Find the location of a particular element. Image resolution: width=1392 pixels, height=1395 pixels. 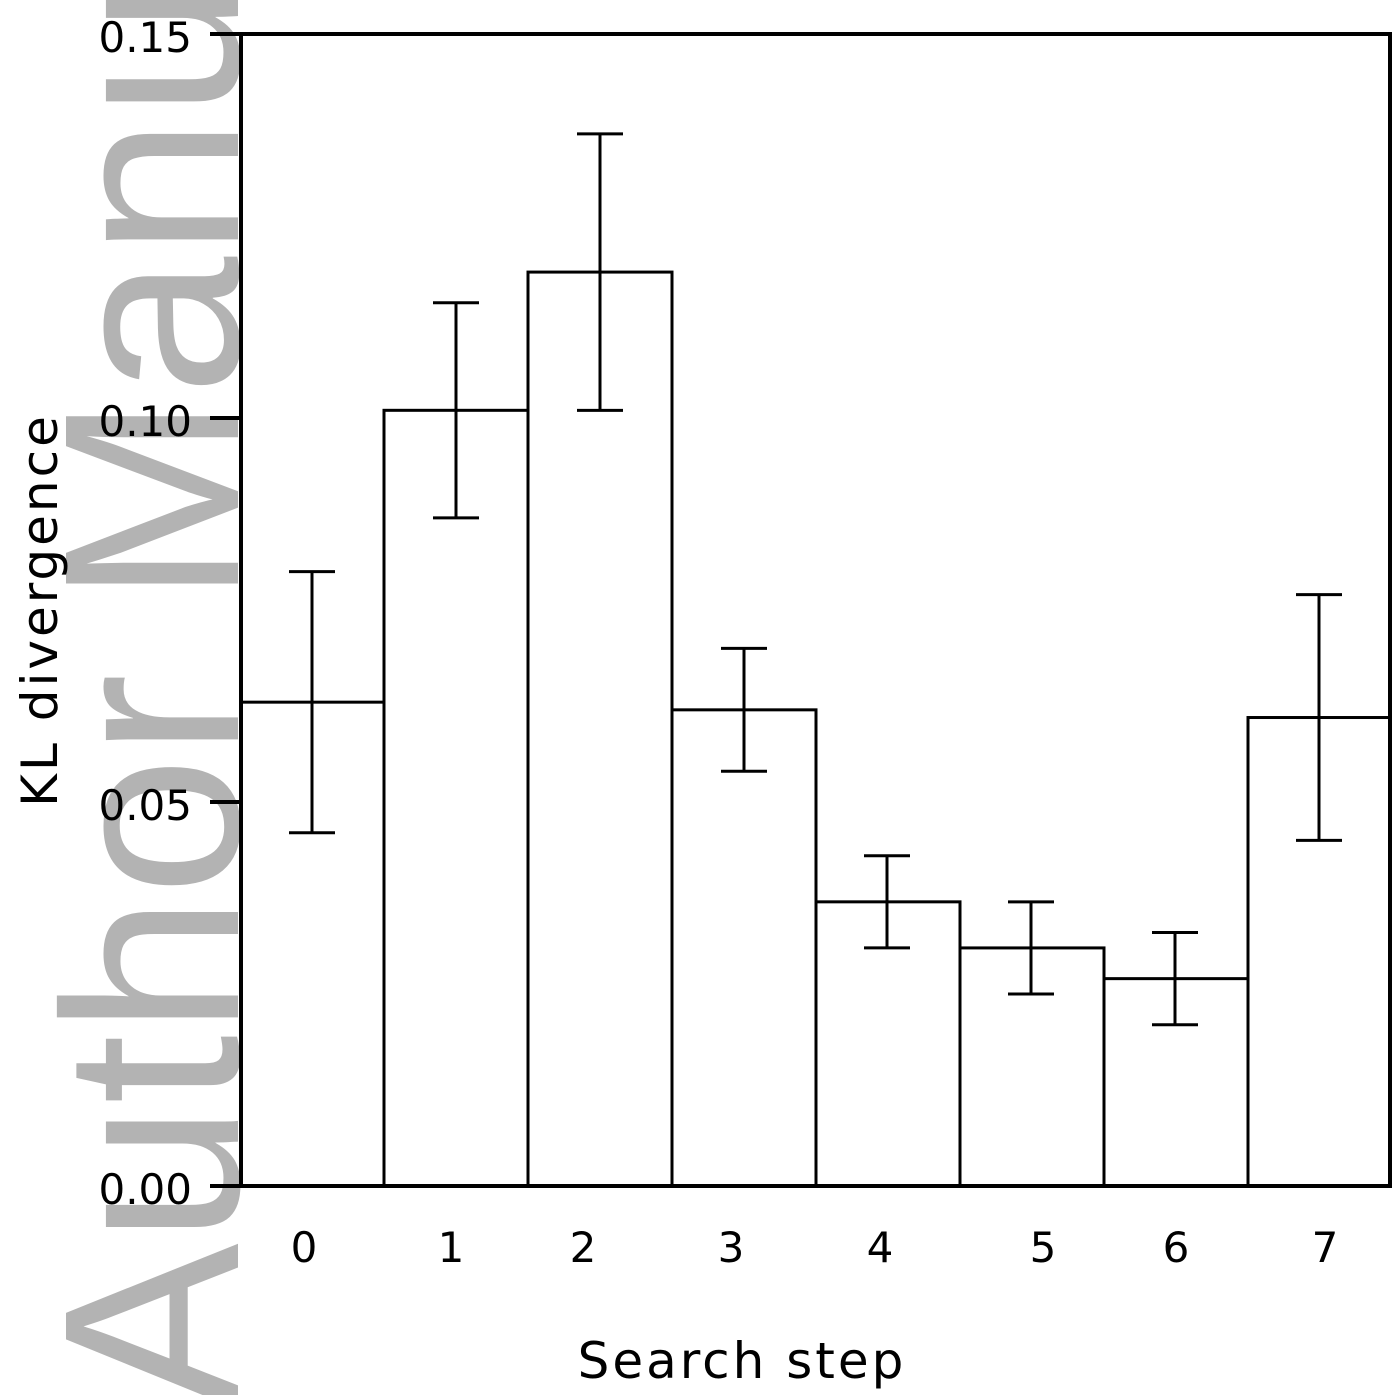

y-tick-label: 0.05 is located at coordinates (145, 805).